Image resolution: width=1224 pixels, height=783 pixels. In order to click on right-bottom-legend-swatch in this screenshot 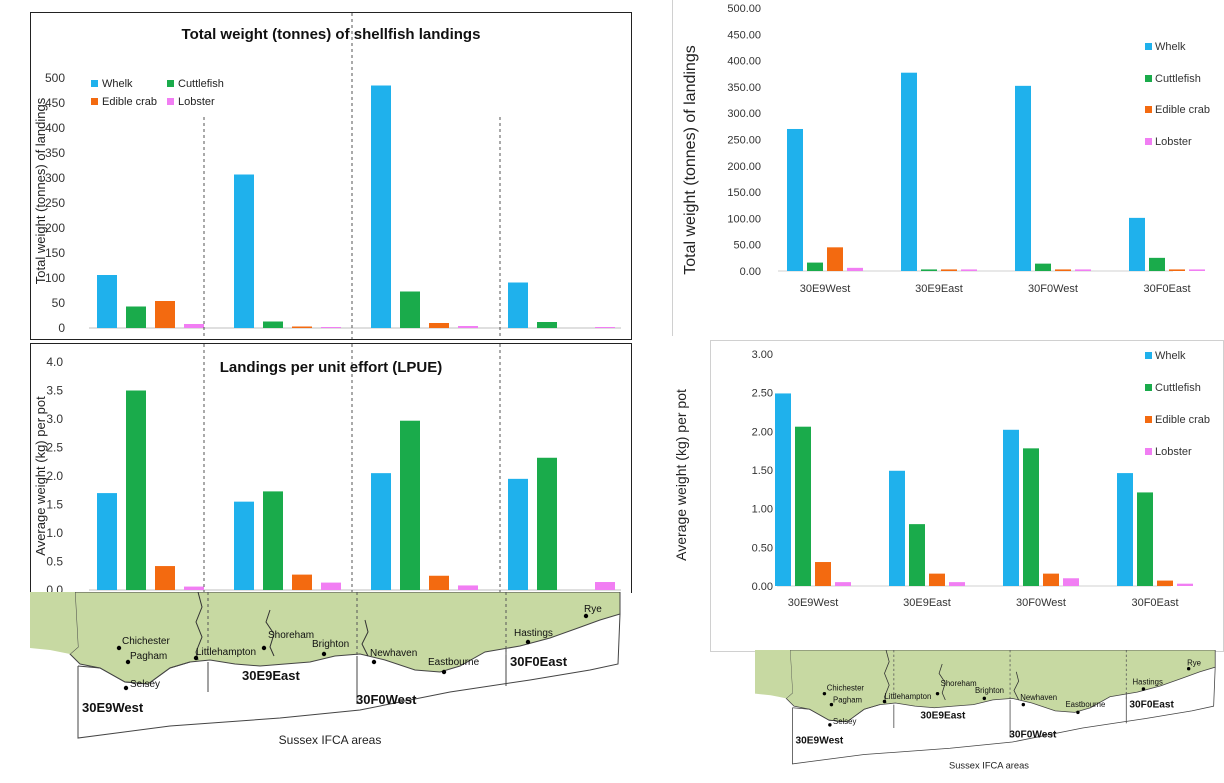, I will do `click(1148, 419)`.